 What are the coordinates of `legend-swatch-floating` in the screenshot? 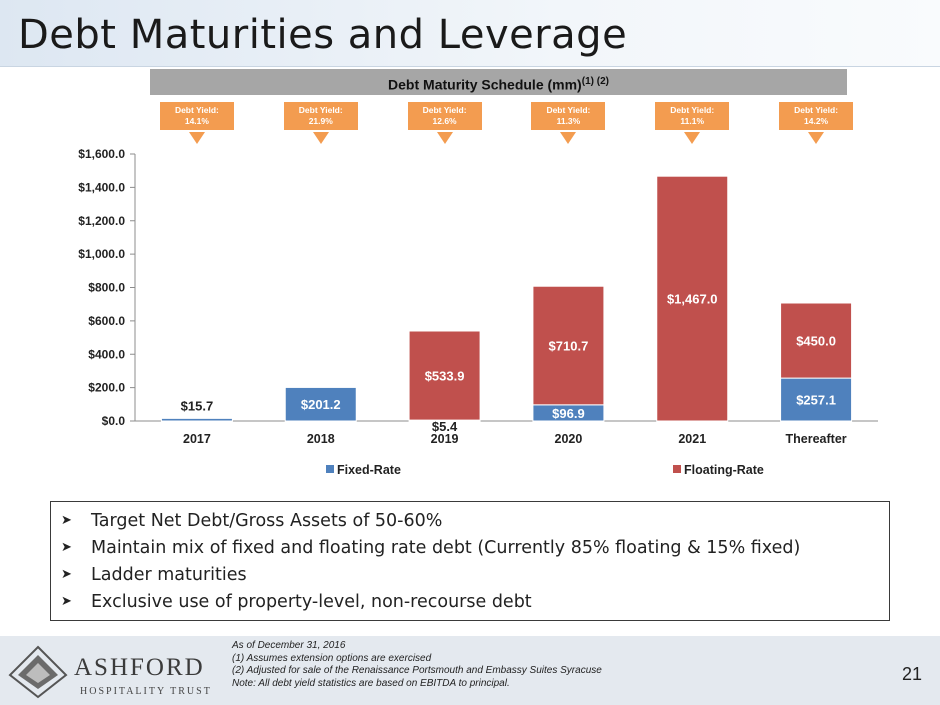 It's located at (677, 469).